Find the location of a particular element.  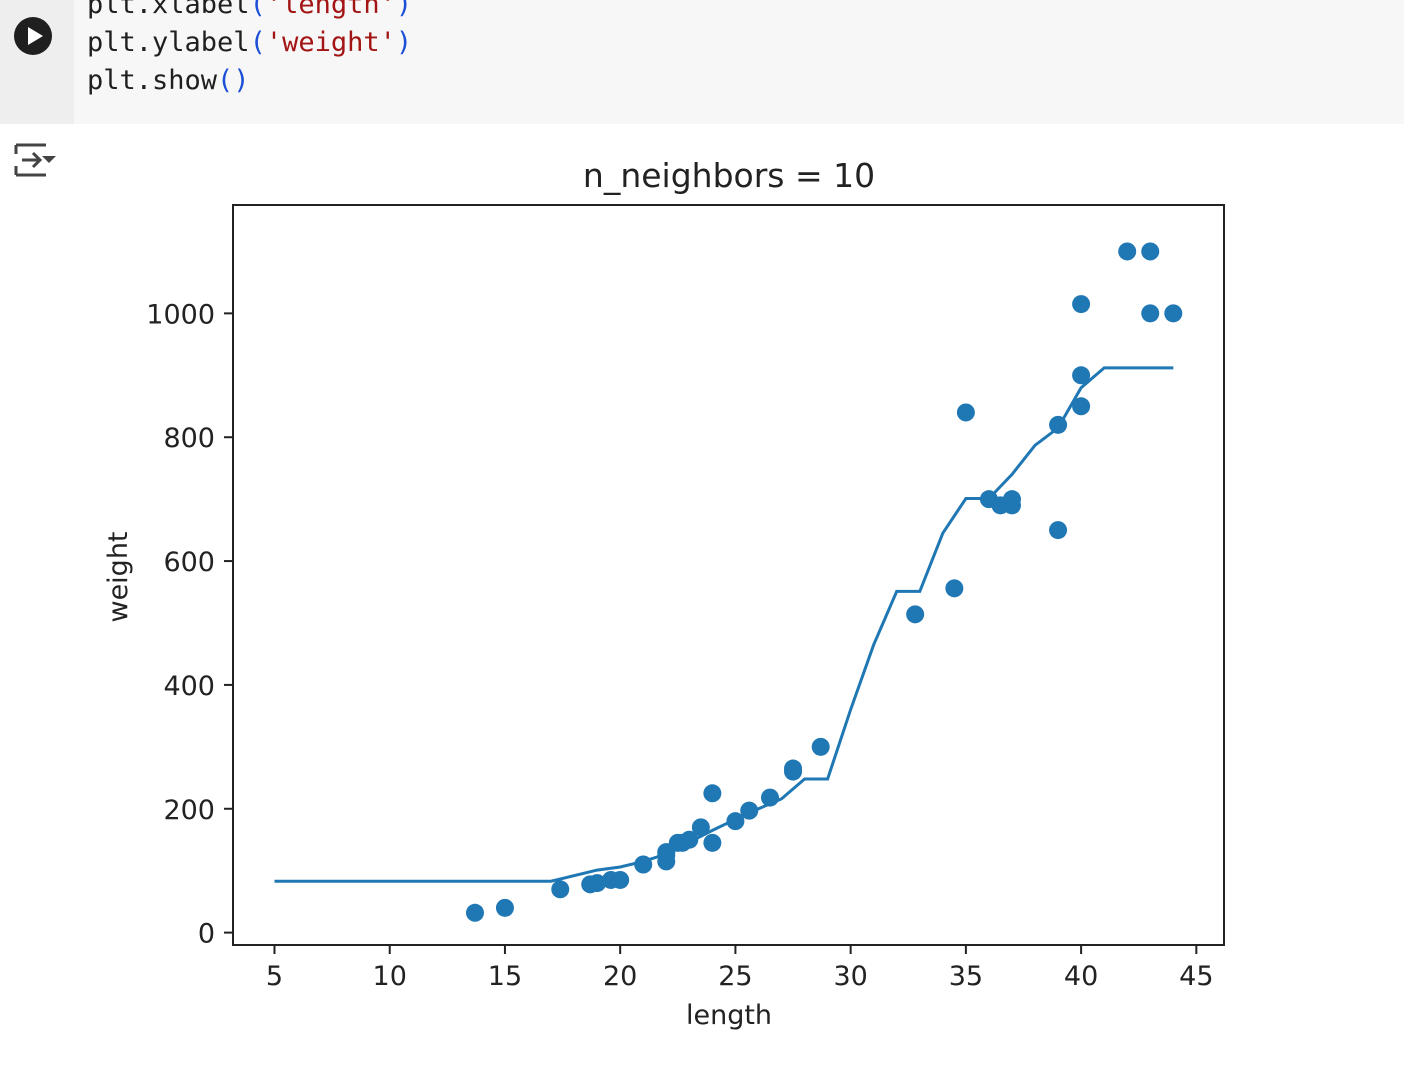

x-tick-label: 40 is located at coordinates (1081, 976).